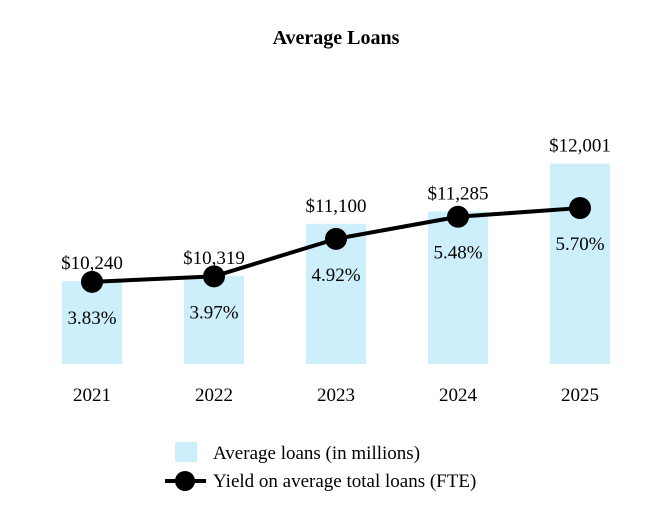  Describe the element at coordinates (580, 208) in the screenshot. I see `yield-point-2025` at that location.